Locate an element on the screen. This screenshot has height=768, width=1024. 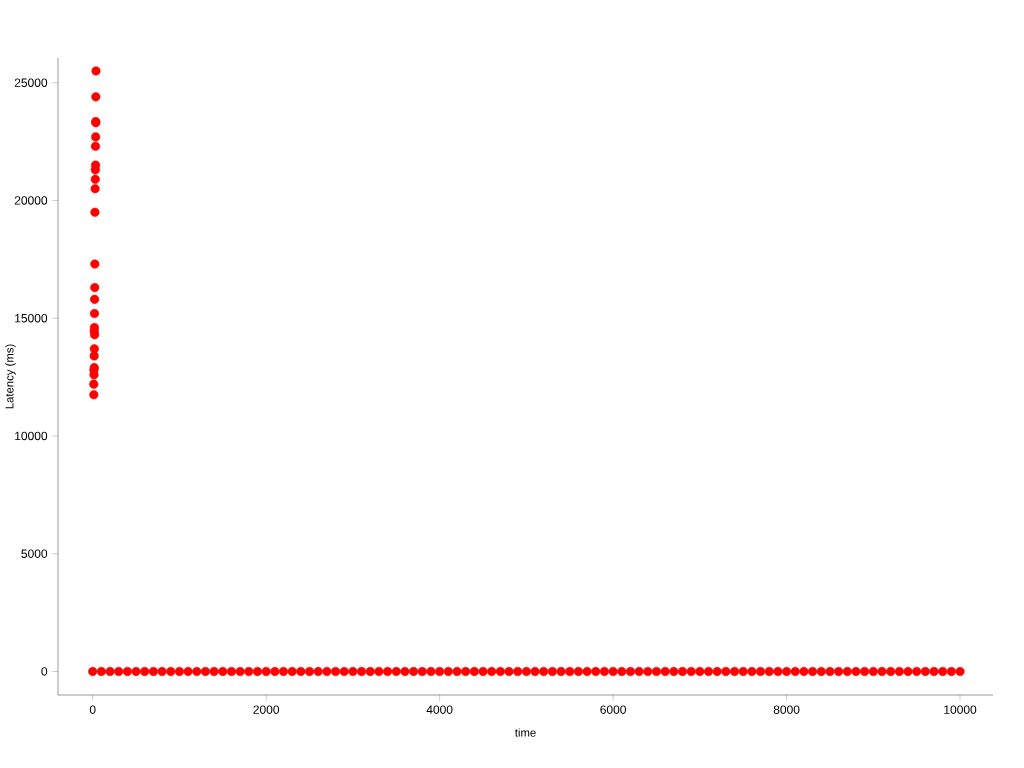
y-tick-label: 5000 is located at coordinates (34, 553).